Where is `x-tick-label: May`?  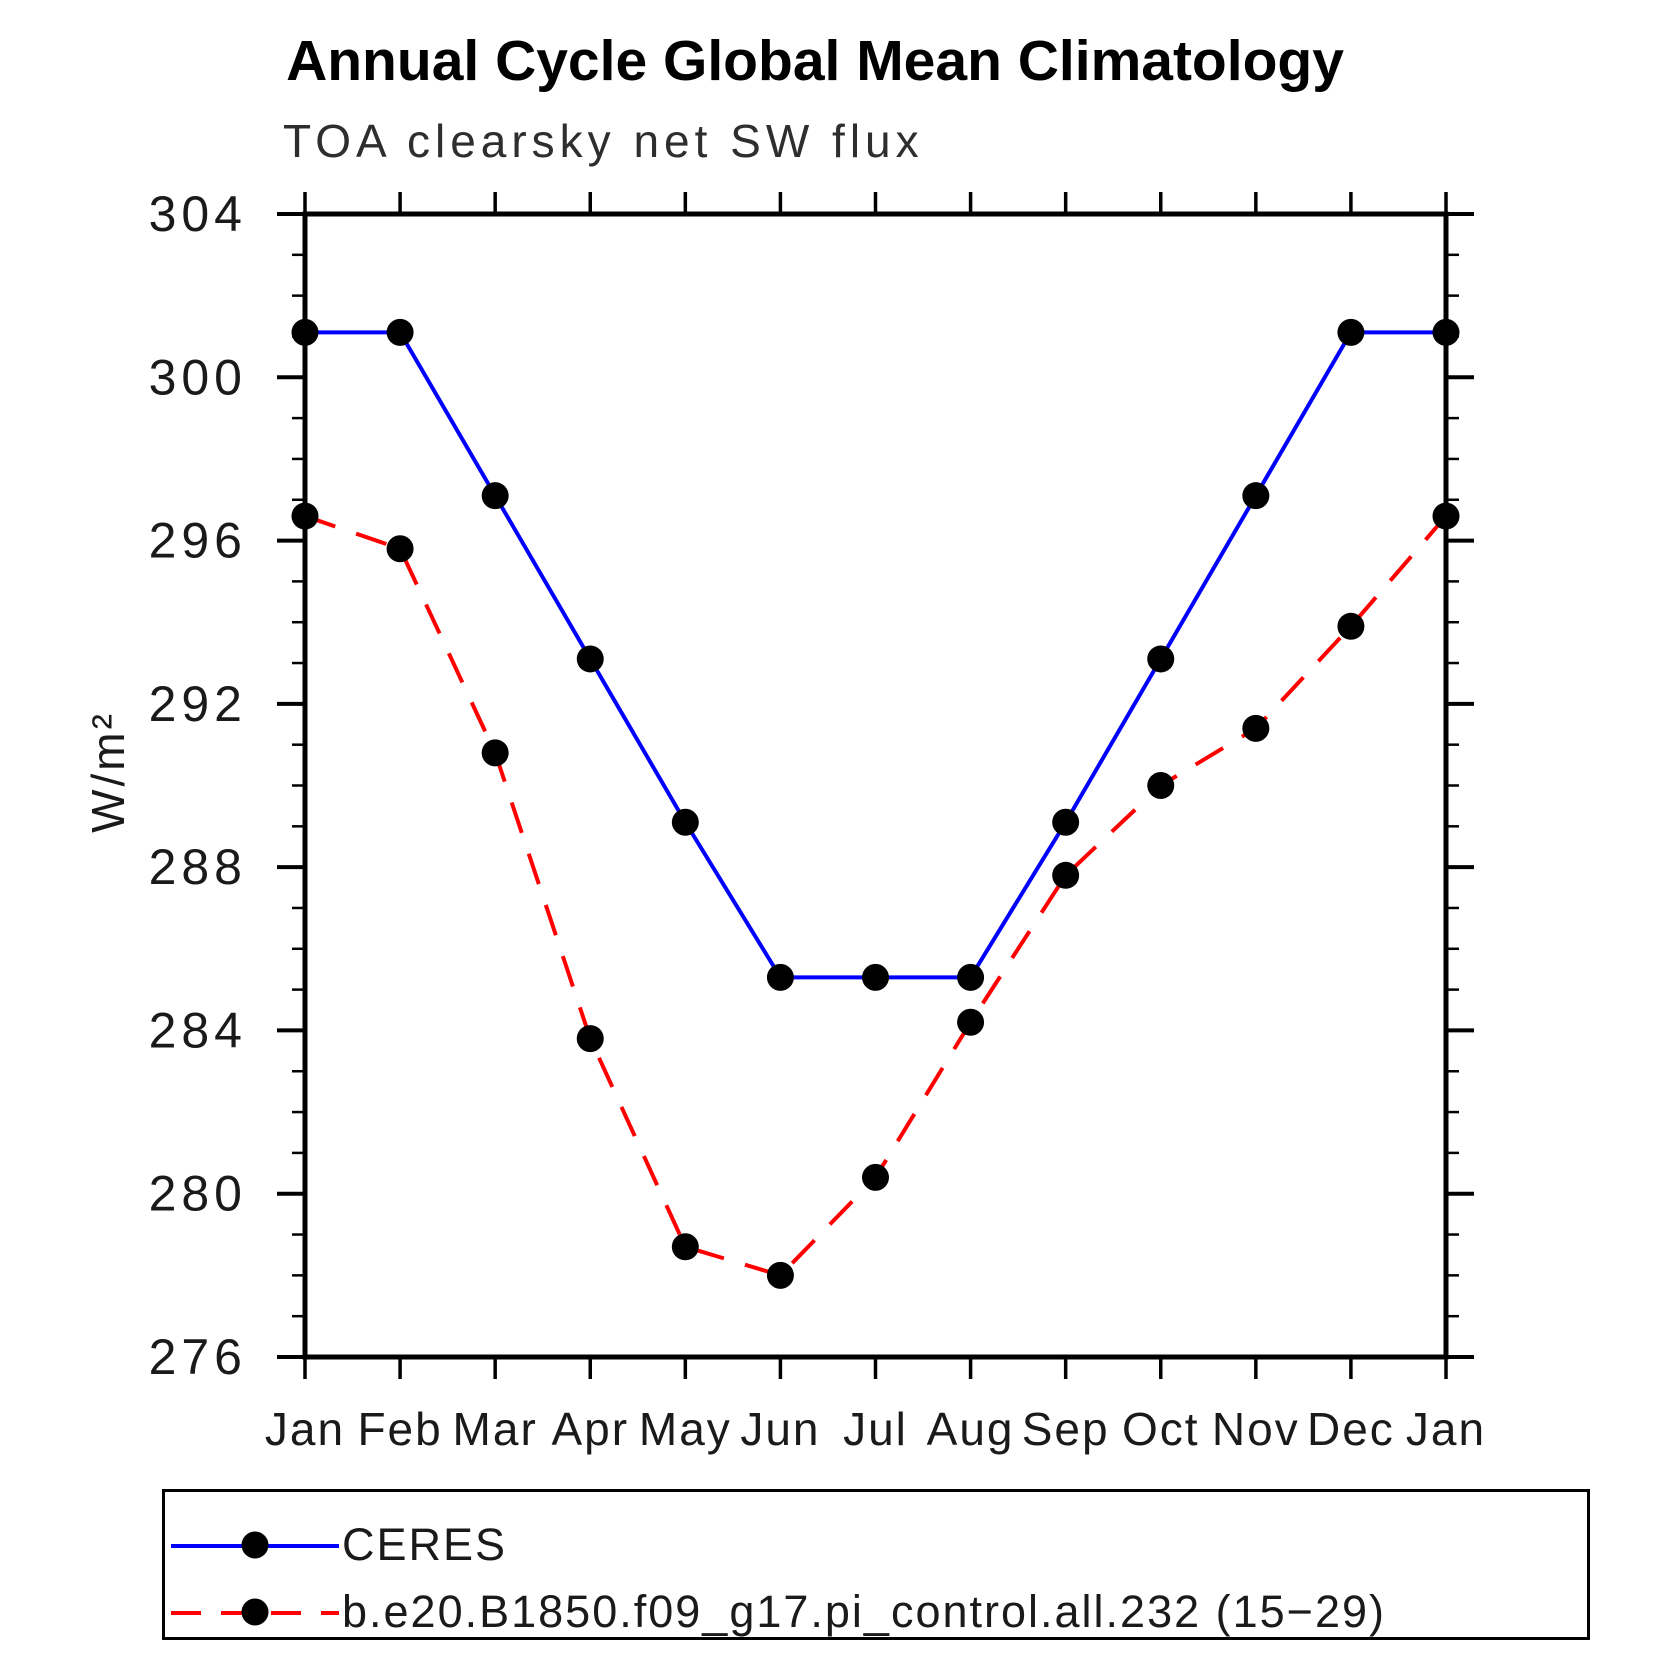 x-tick-label: May is located at coordinates (685, 1429).